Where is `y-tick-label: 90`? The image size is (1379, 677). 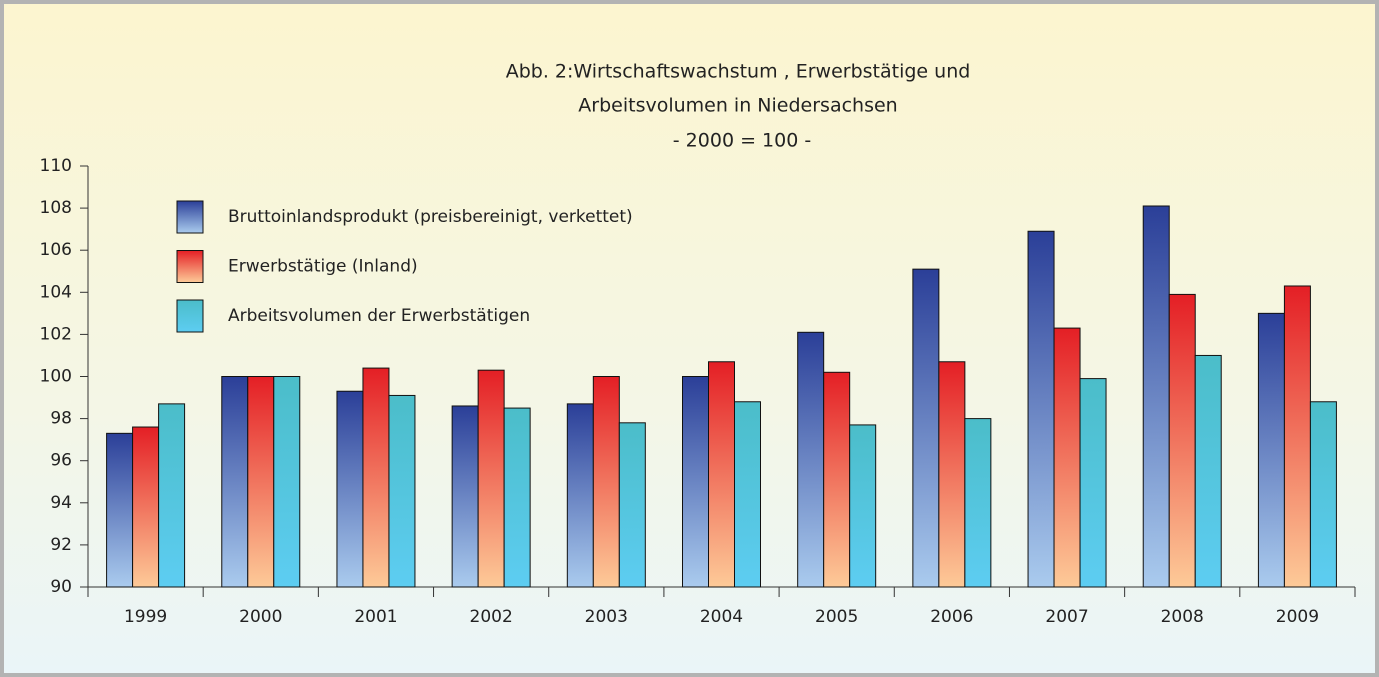 y-tick-label: 90 is located at coordinates (61, 587).